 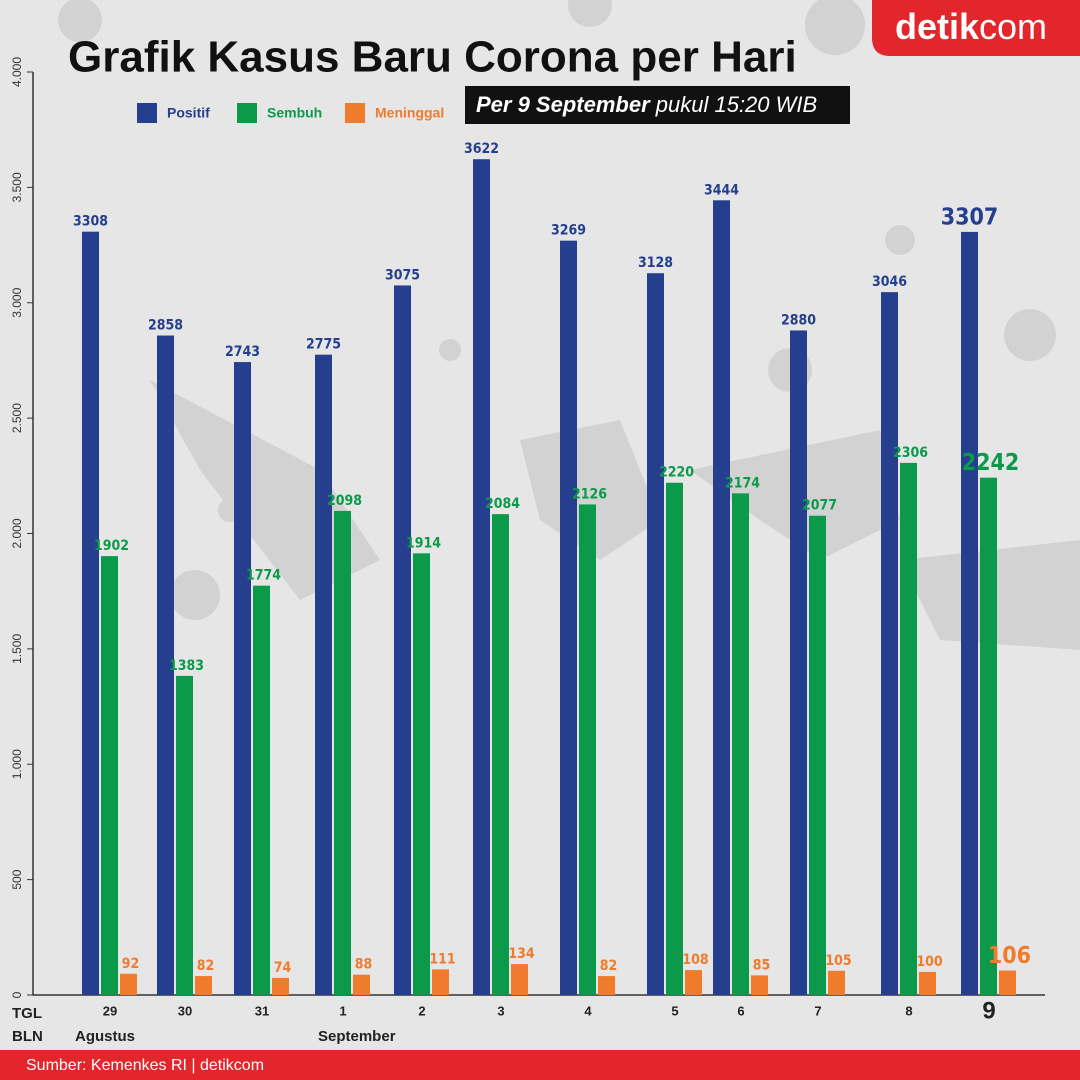 What do you see at coordinates (17, 764) in the screenshot?
I see `y-tick-label: 1.000` at bounding box center [17, 764].